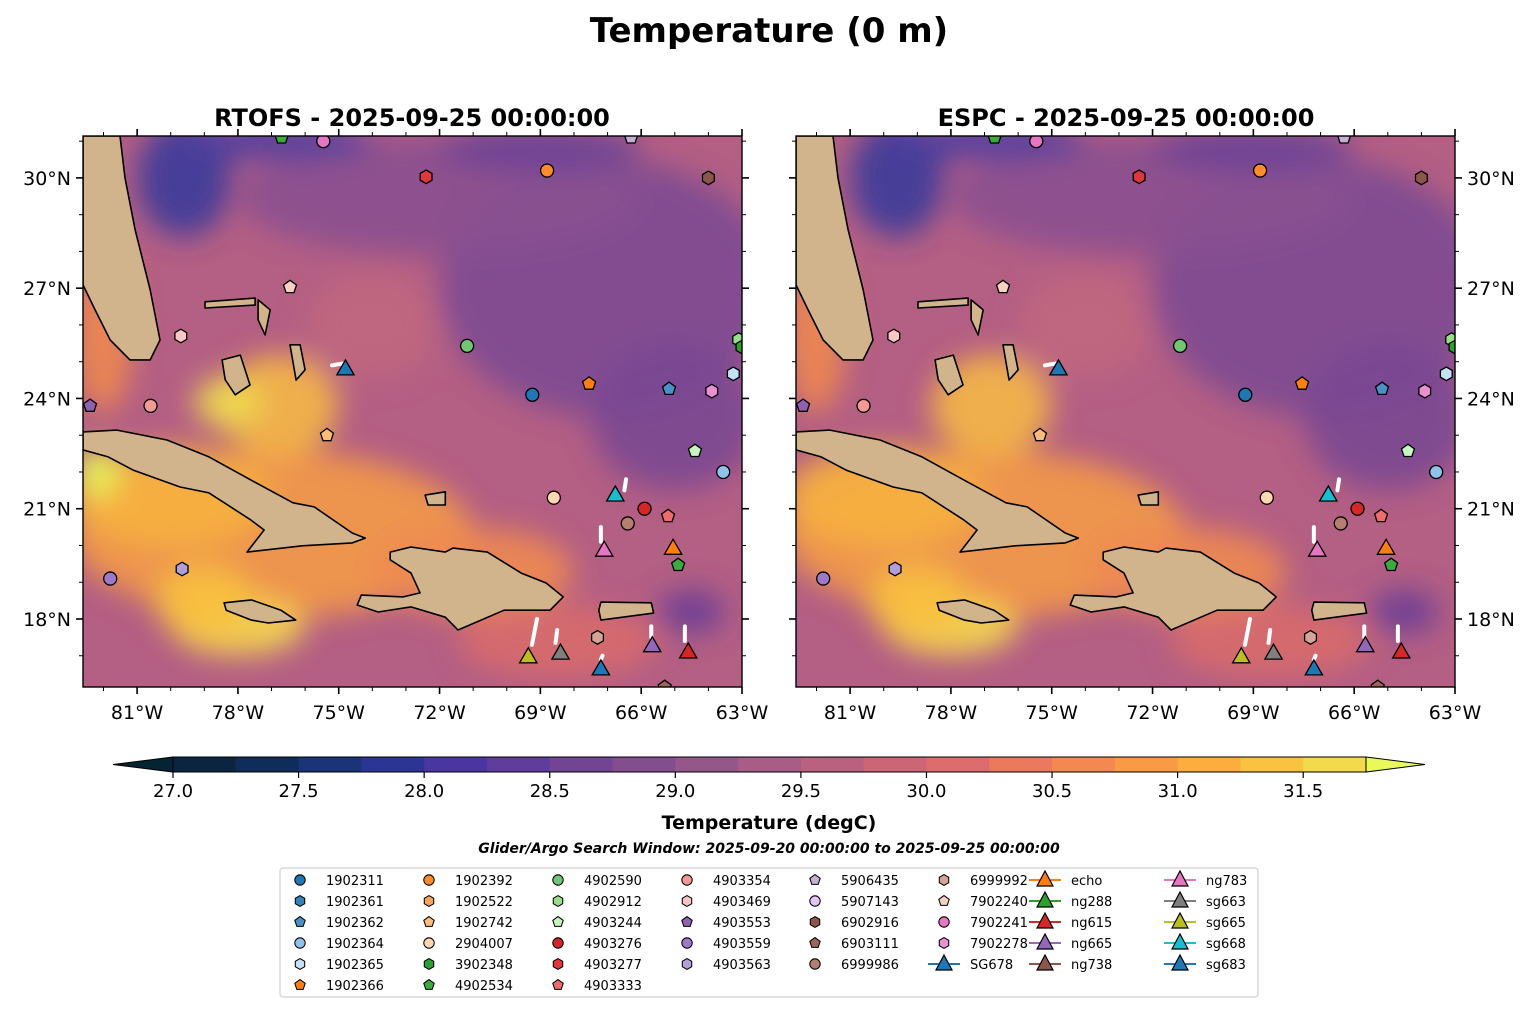 The width and height of the screenshot is (1538, 1014). Describe the element at coordinates (1070, 900) in the screenshot. I see `legend-item-ng288: ng288` at that location.